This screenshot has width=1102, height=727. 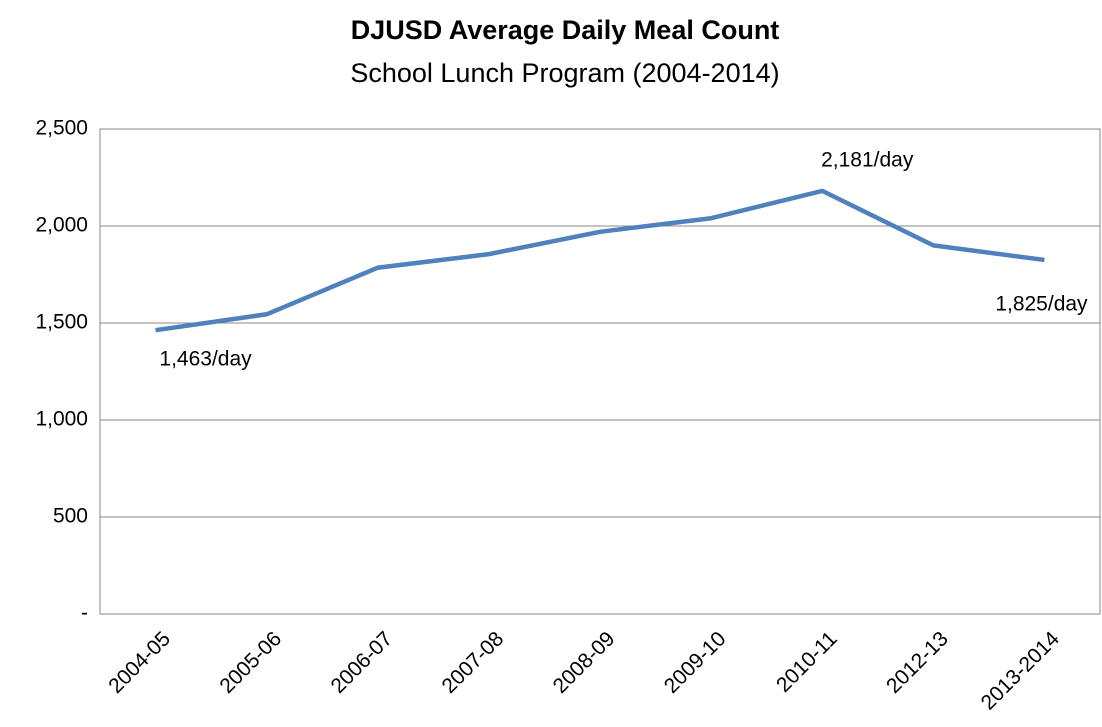 I want to click on x-tick-label: 2010-11, so click(x=807, y=662).